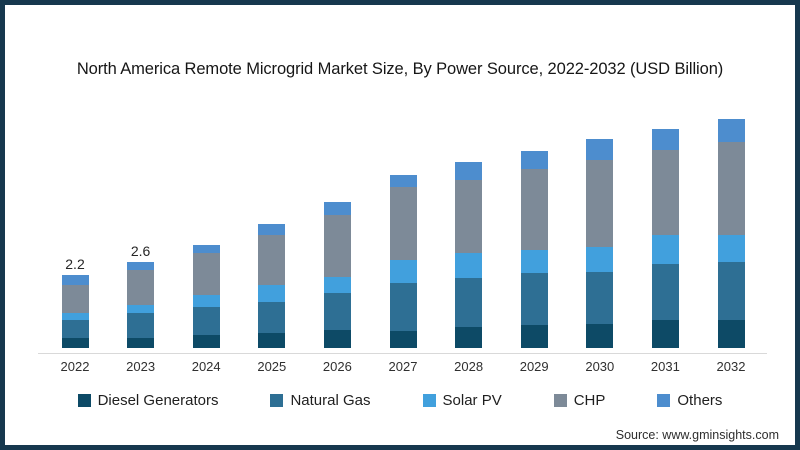 The image size is (800, 450). I want to click on x-axis-label-2027: 2027, so click(403, 366).